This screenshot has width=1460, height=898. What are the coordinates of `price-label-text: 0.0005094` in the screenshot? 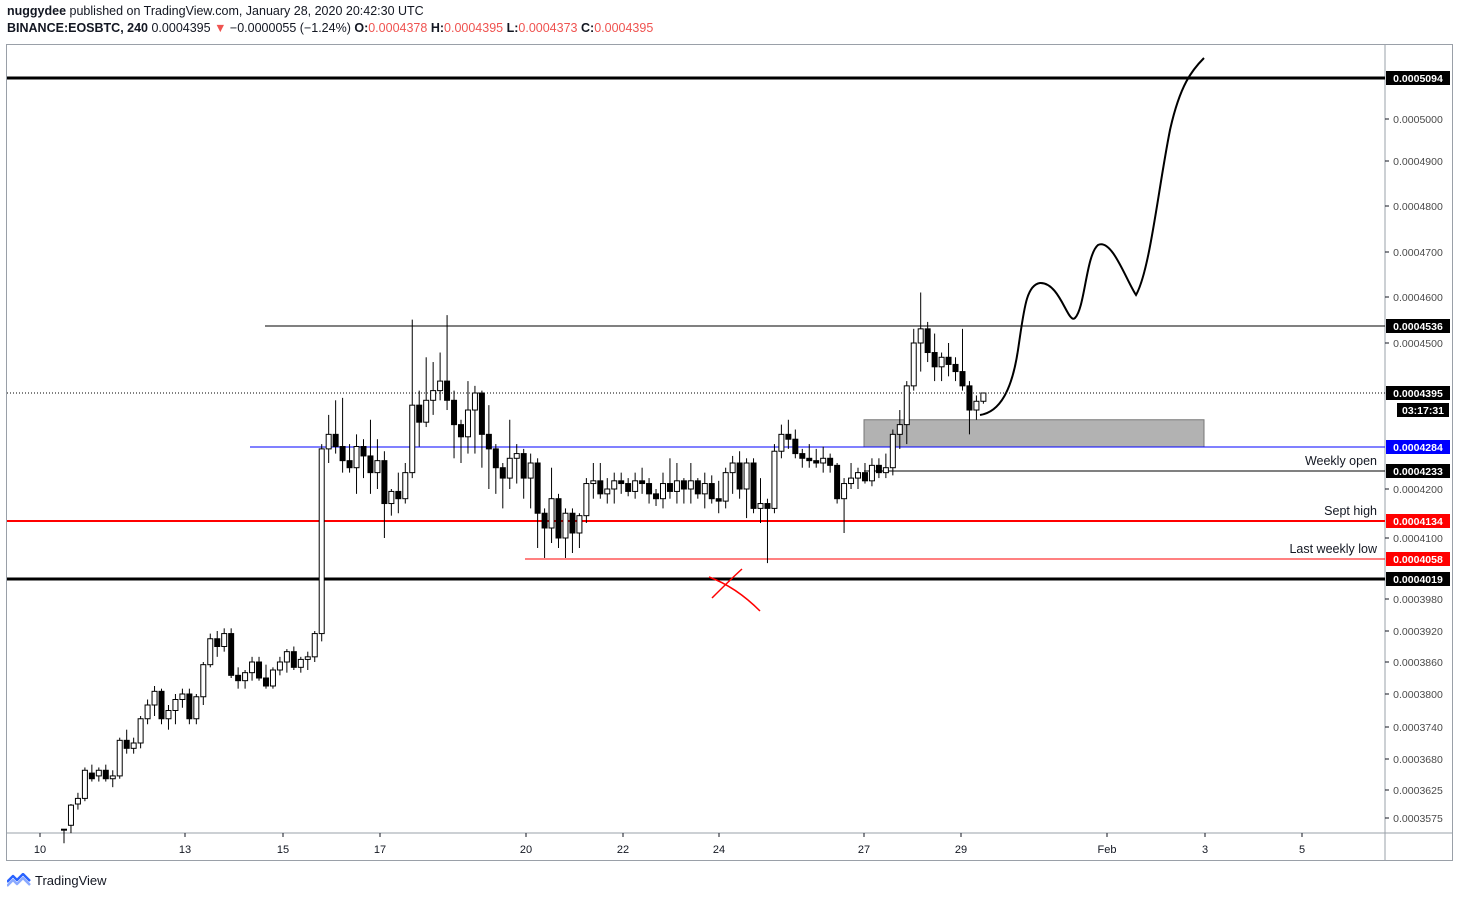 It's located at (1418, 79).